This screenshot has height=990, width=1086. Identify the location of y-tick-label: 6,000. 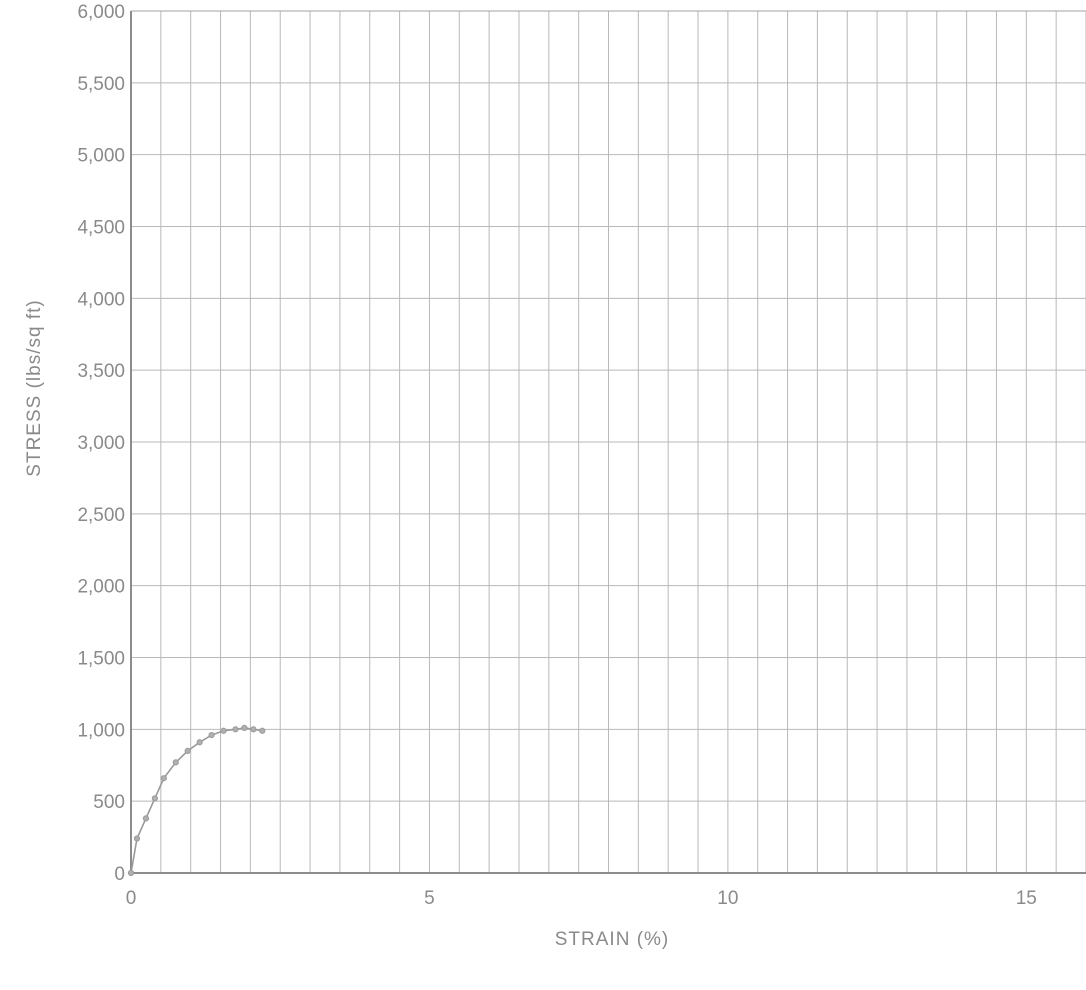
(101, 12).